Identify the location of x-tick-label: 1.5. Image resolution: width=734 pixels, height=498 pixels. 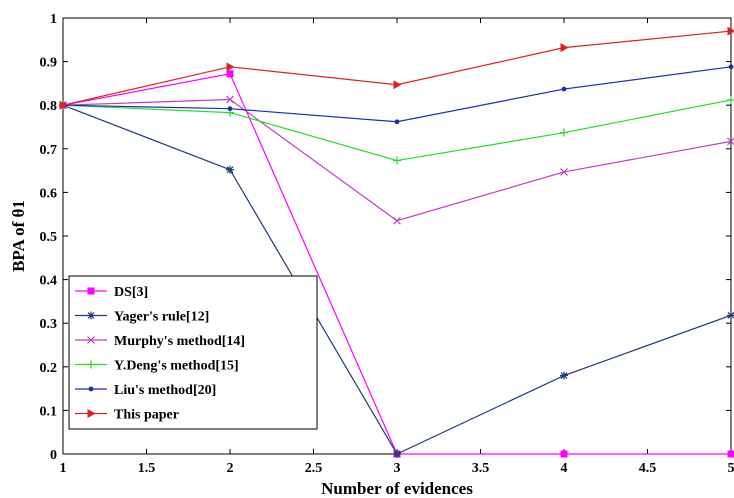
(147, 468).